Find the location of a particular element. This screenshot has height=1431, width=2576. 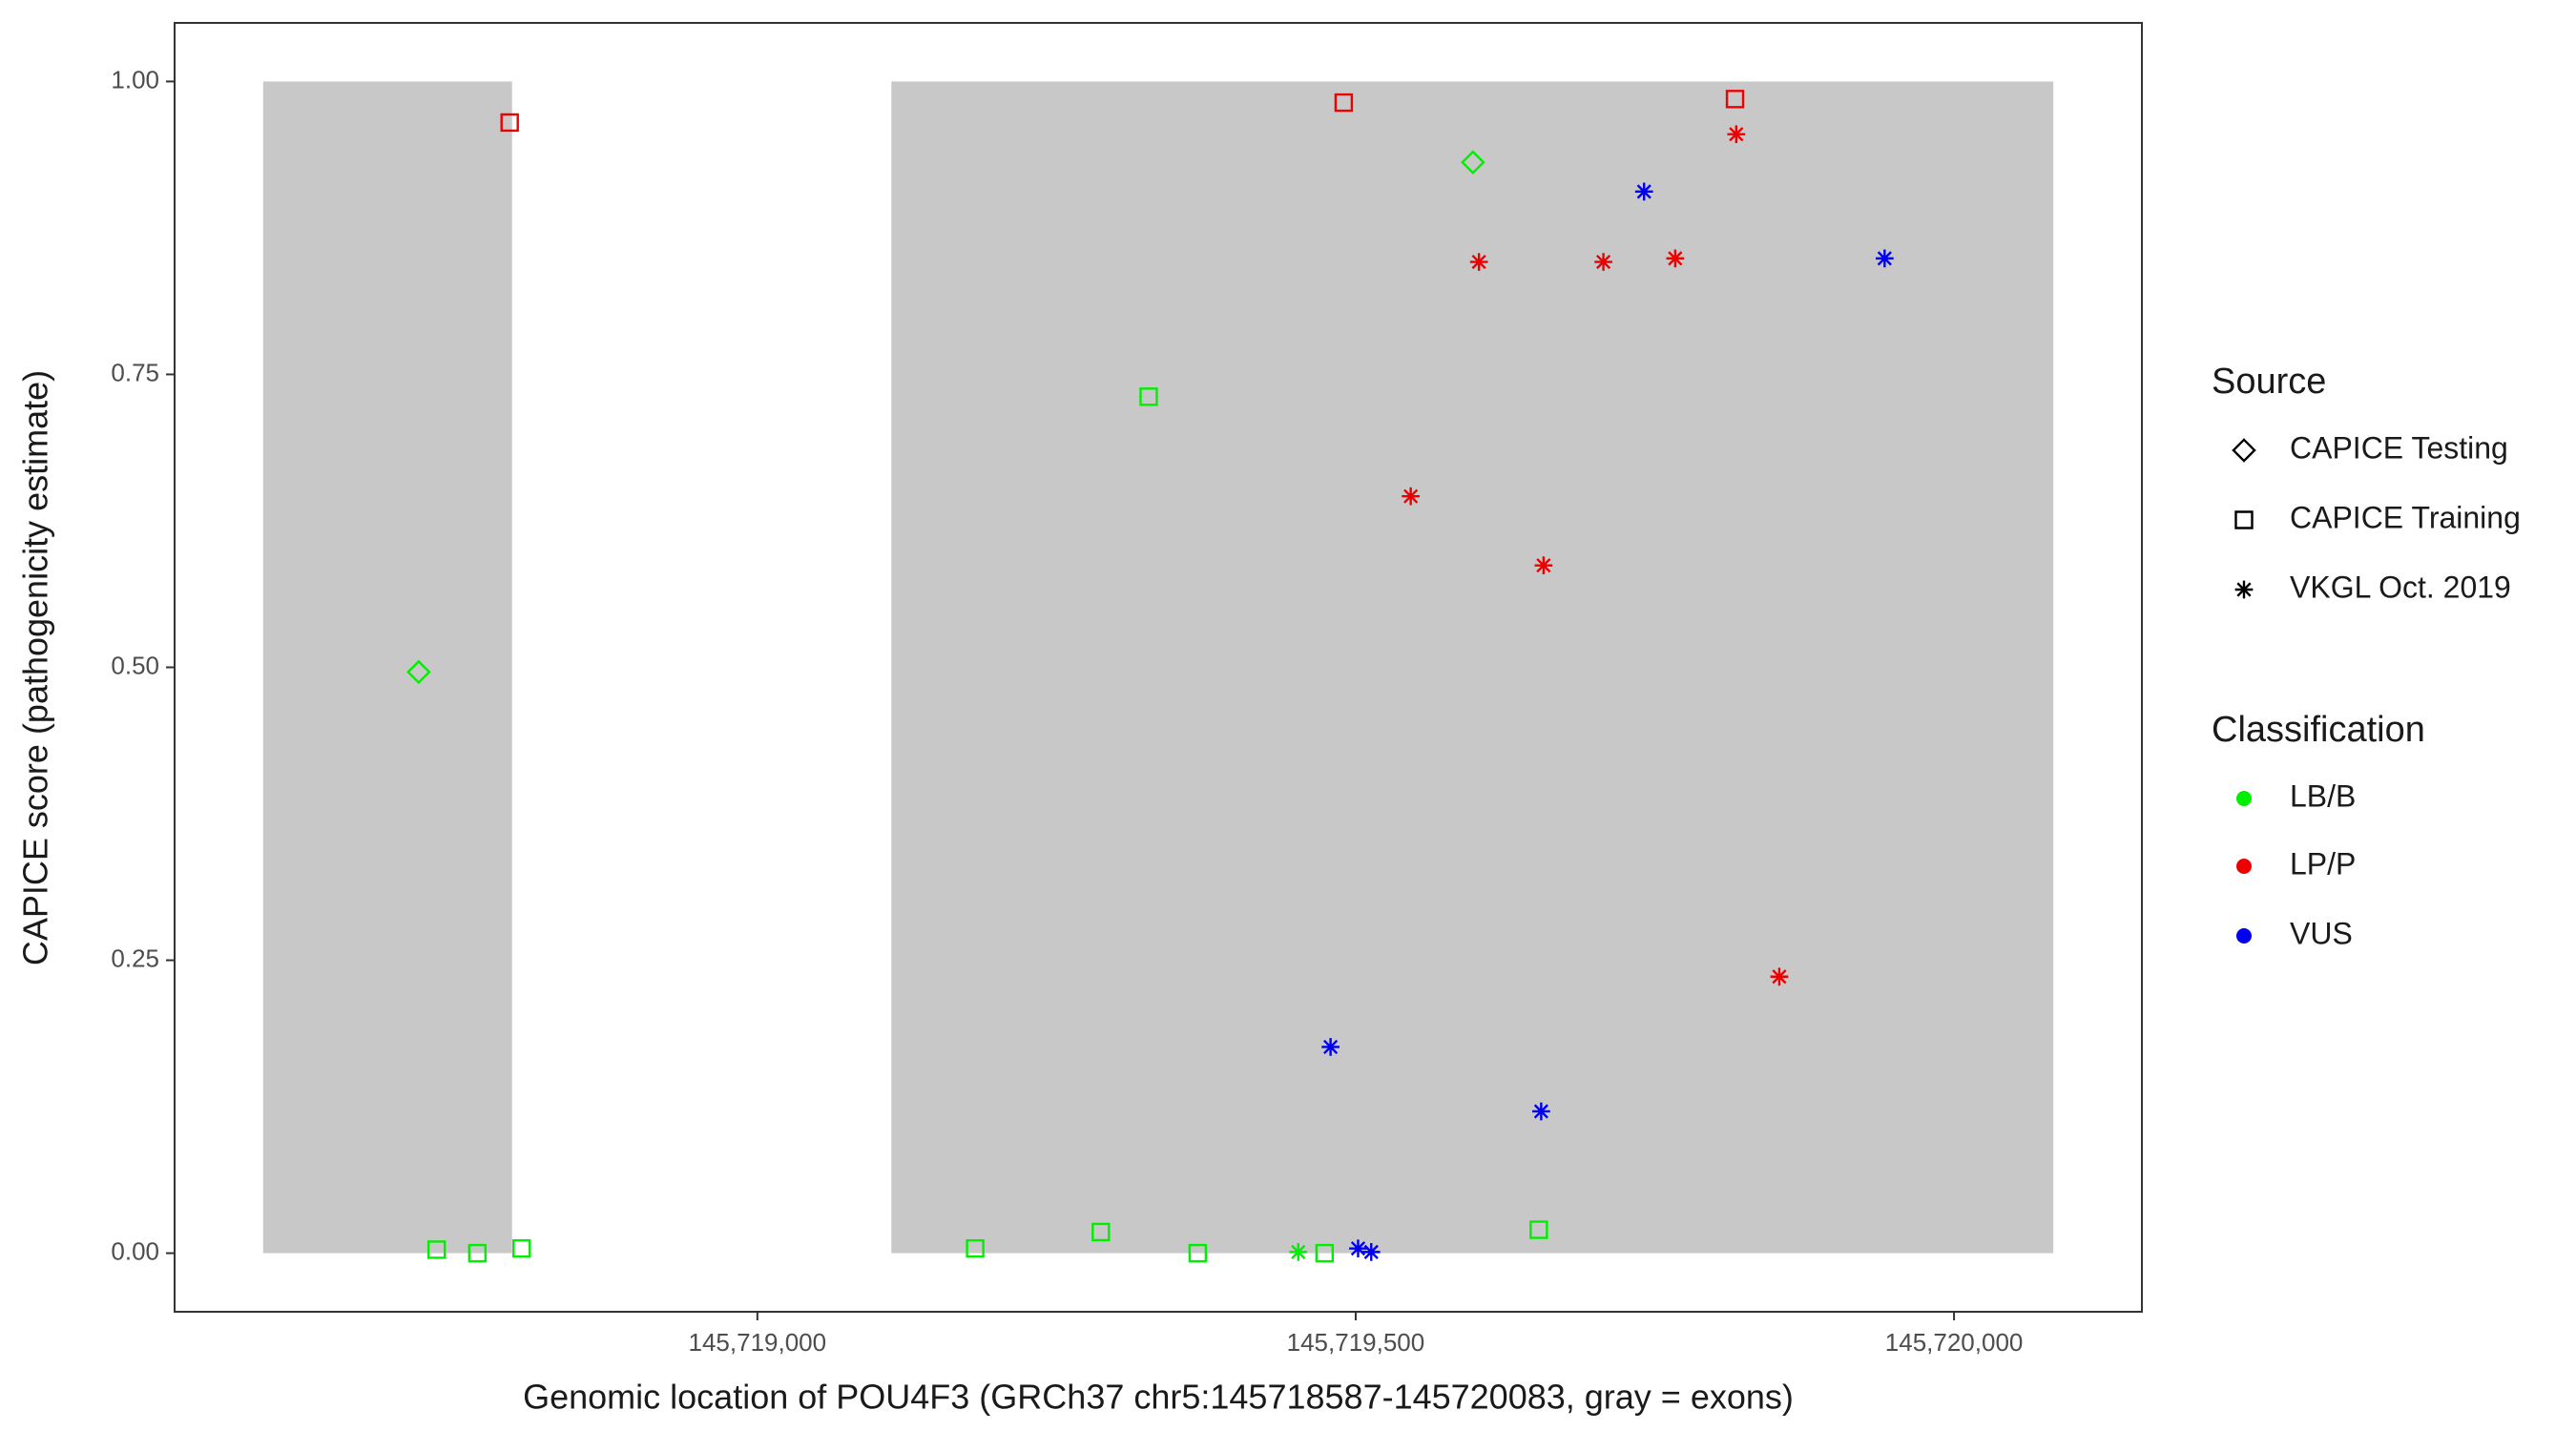

legend-title: Source is located at coordinates (2269, 382).